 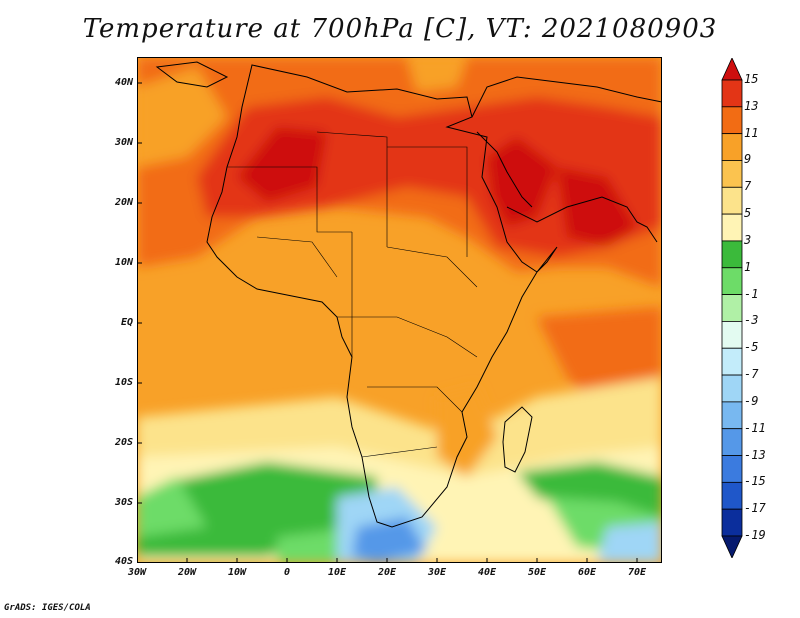 I want to click on colorbar-label: -15, so click(x=755, y=481).